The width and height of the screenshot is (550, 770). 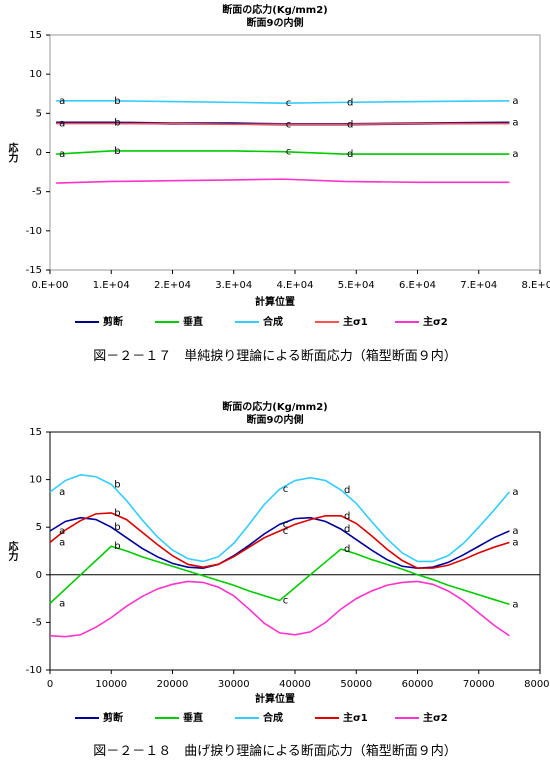 What do you see at coordinates (50, 285) in the screenshot?
I see `x-tick-label: 0.E+00` at bounding box center [50, 285].